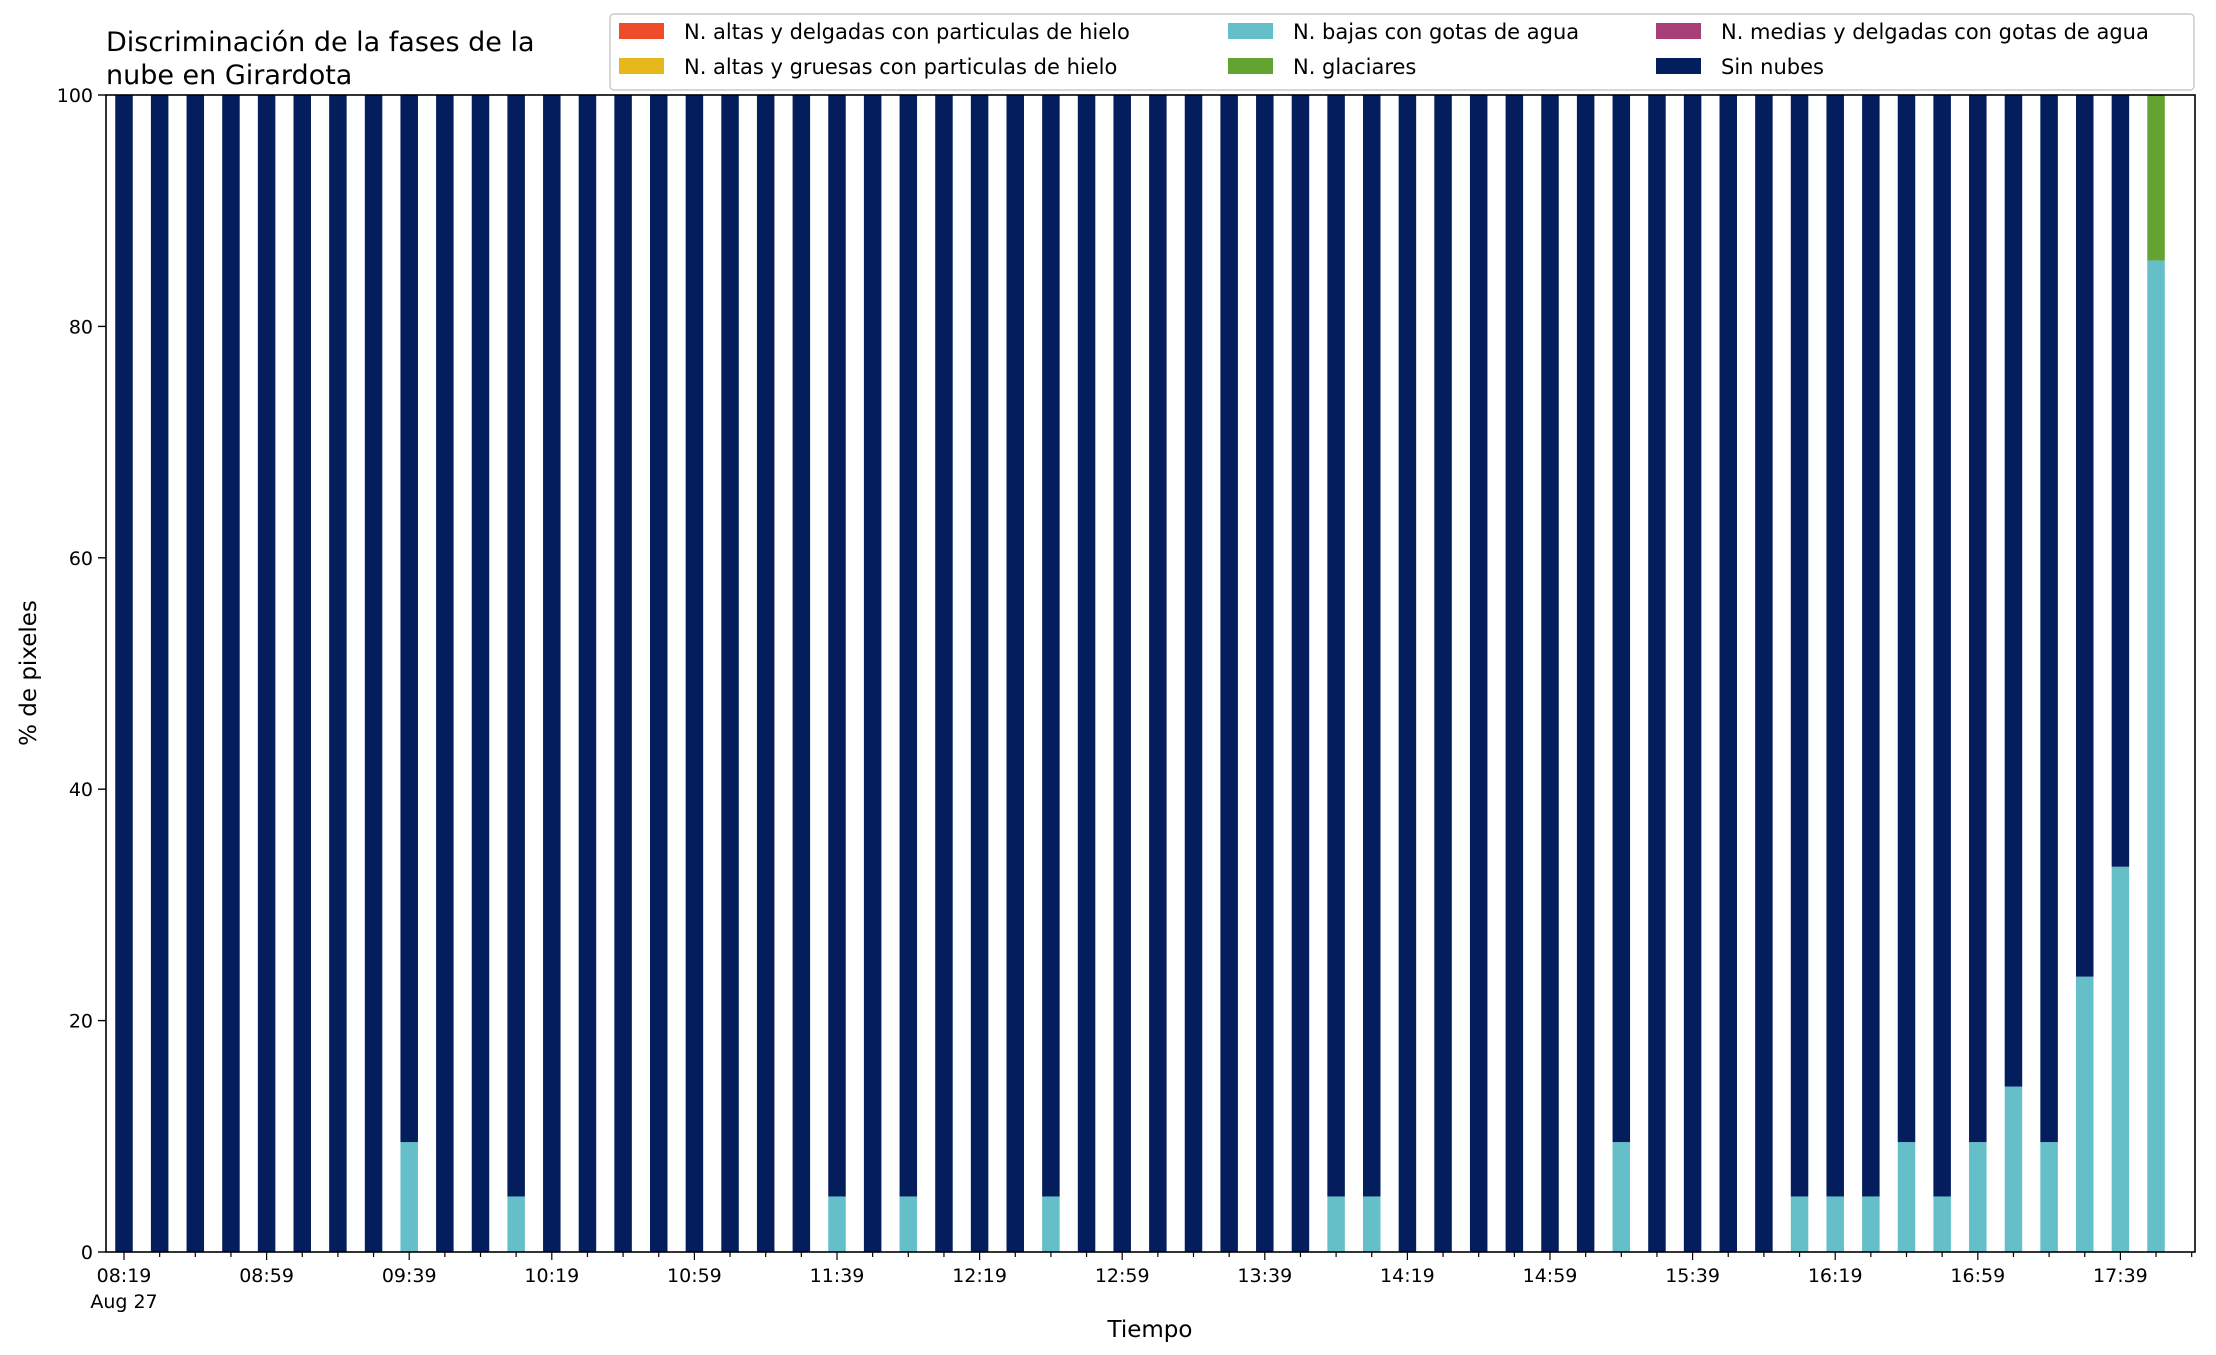 The height and width of the screenshot is (1355, 2216). I want to click on x-axis-label: Tiempo, so click(1150, 1330).